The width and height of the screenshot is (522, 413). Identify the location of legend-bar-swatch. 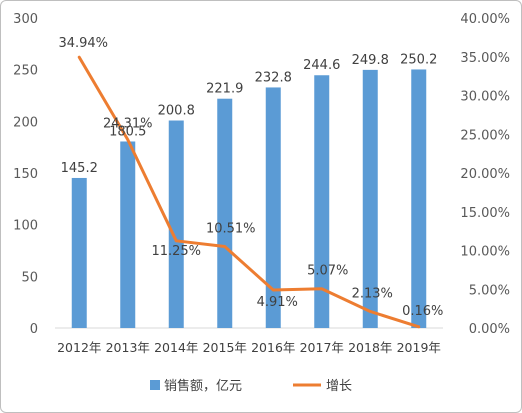
(155, 385).